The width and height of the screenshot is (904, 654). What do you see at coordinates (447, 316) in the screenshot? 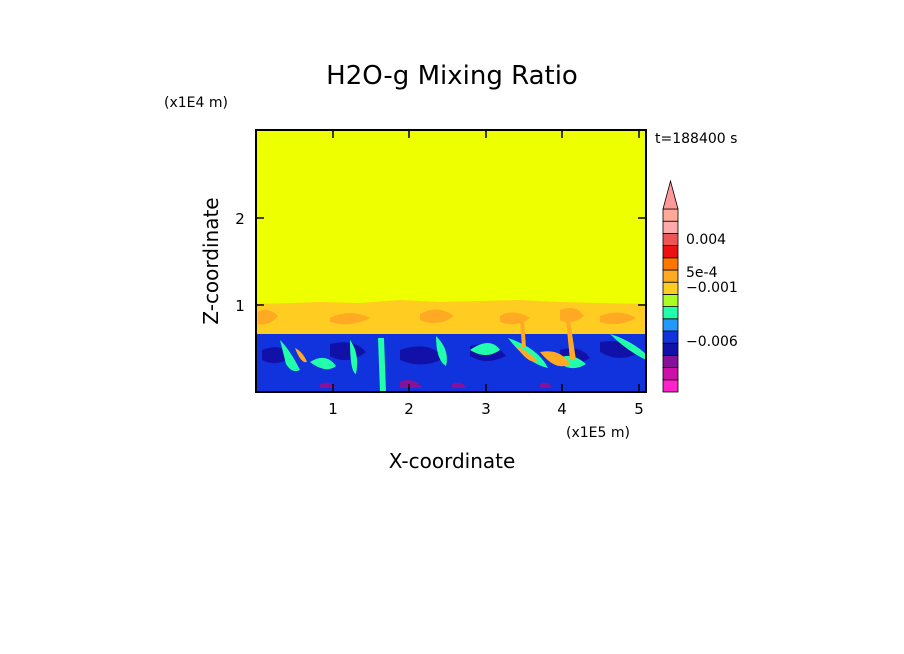
I see `transition-patches` at bounding box center [447, 316].